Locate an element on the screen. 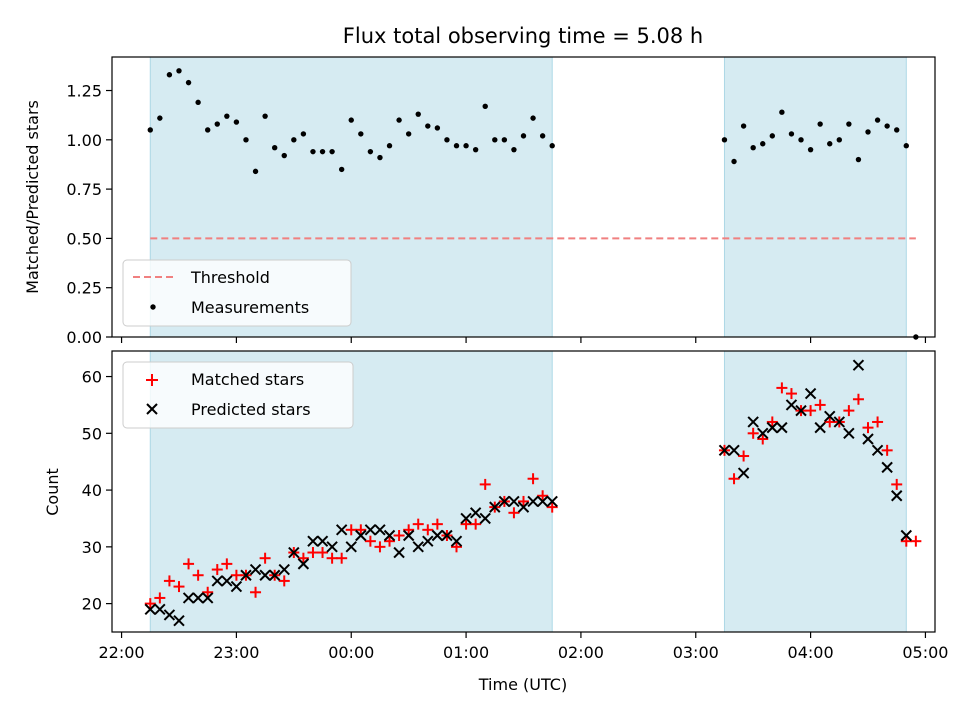 Image resolution: width=960 pixels, height=720 pixels. legend-threshold-label: Threshold is located at coordinates (230, 277).